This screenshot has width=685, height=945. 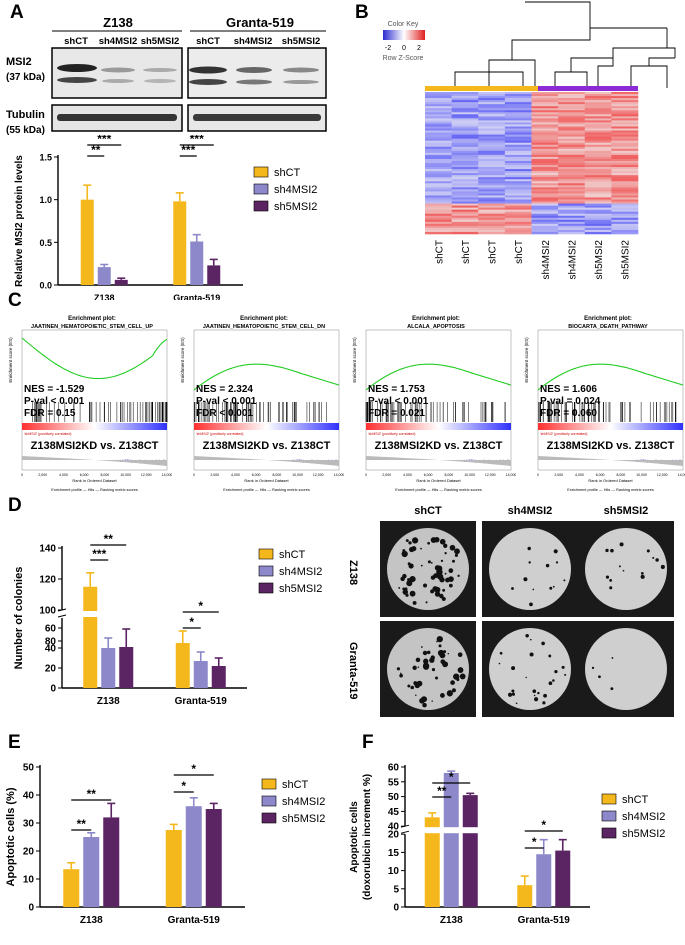 What do you see at coordinates (261, 189) in the screenshot?
I see `legend-swatch-sh4MSI2` at bounding box center [261, 189].